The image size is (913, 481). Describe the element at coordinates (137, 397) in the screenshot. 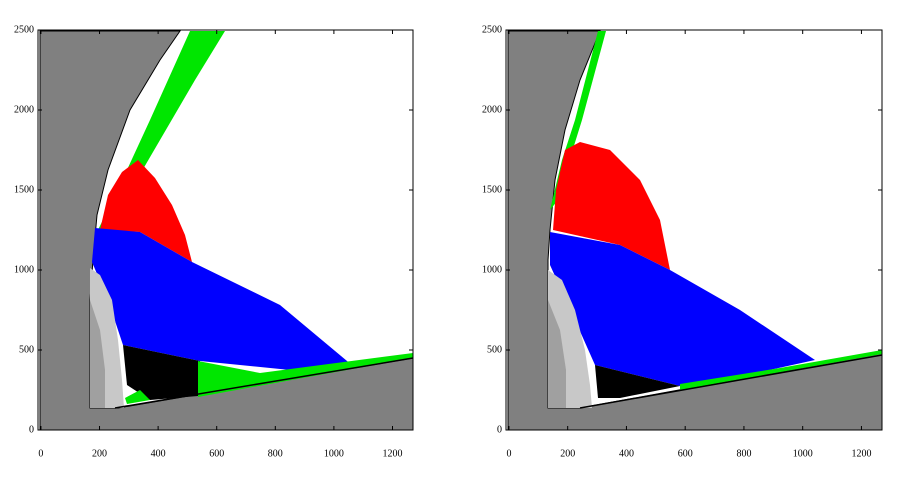

I see `region-green-small` at that location.